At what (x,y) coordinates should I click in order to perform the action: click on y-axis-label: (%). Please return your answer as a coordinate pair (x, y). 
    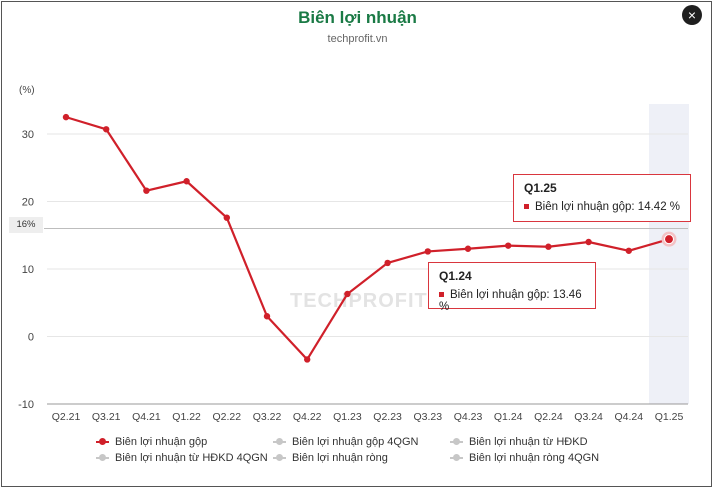
    Looking at the image, I should click on (27, 90).